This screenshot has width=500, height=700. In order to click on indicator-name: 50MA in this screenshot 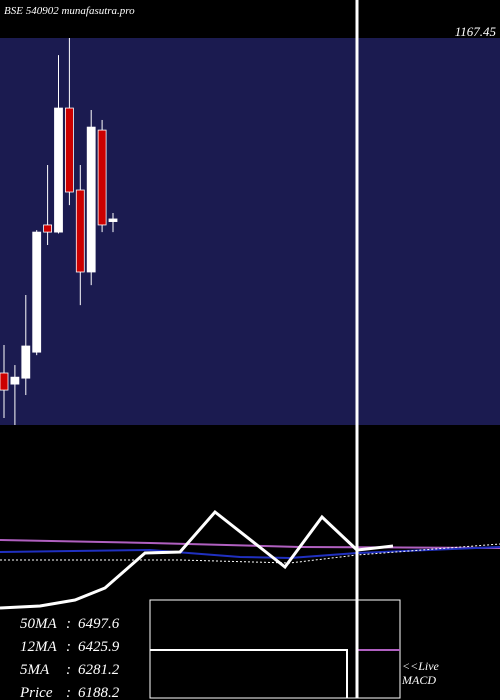, I will do `click(38, 624)`.